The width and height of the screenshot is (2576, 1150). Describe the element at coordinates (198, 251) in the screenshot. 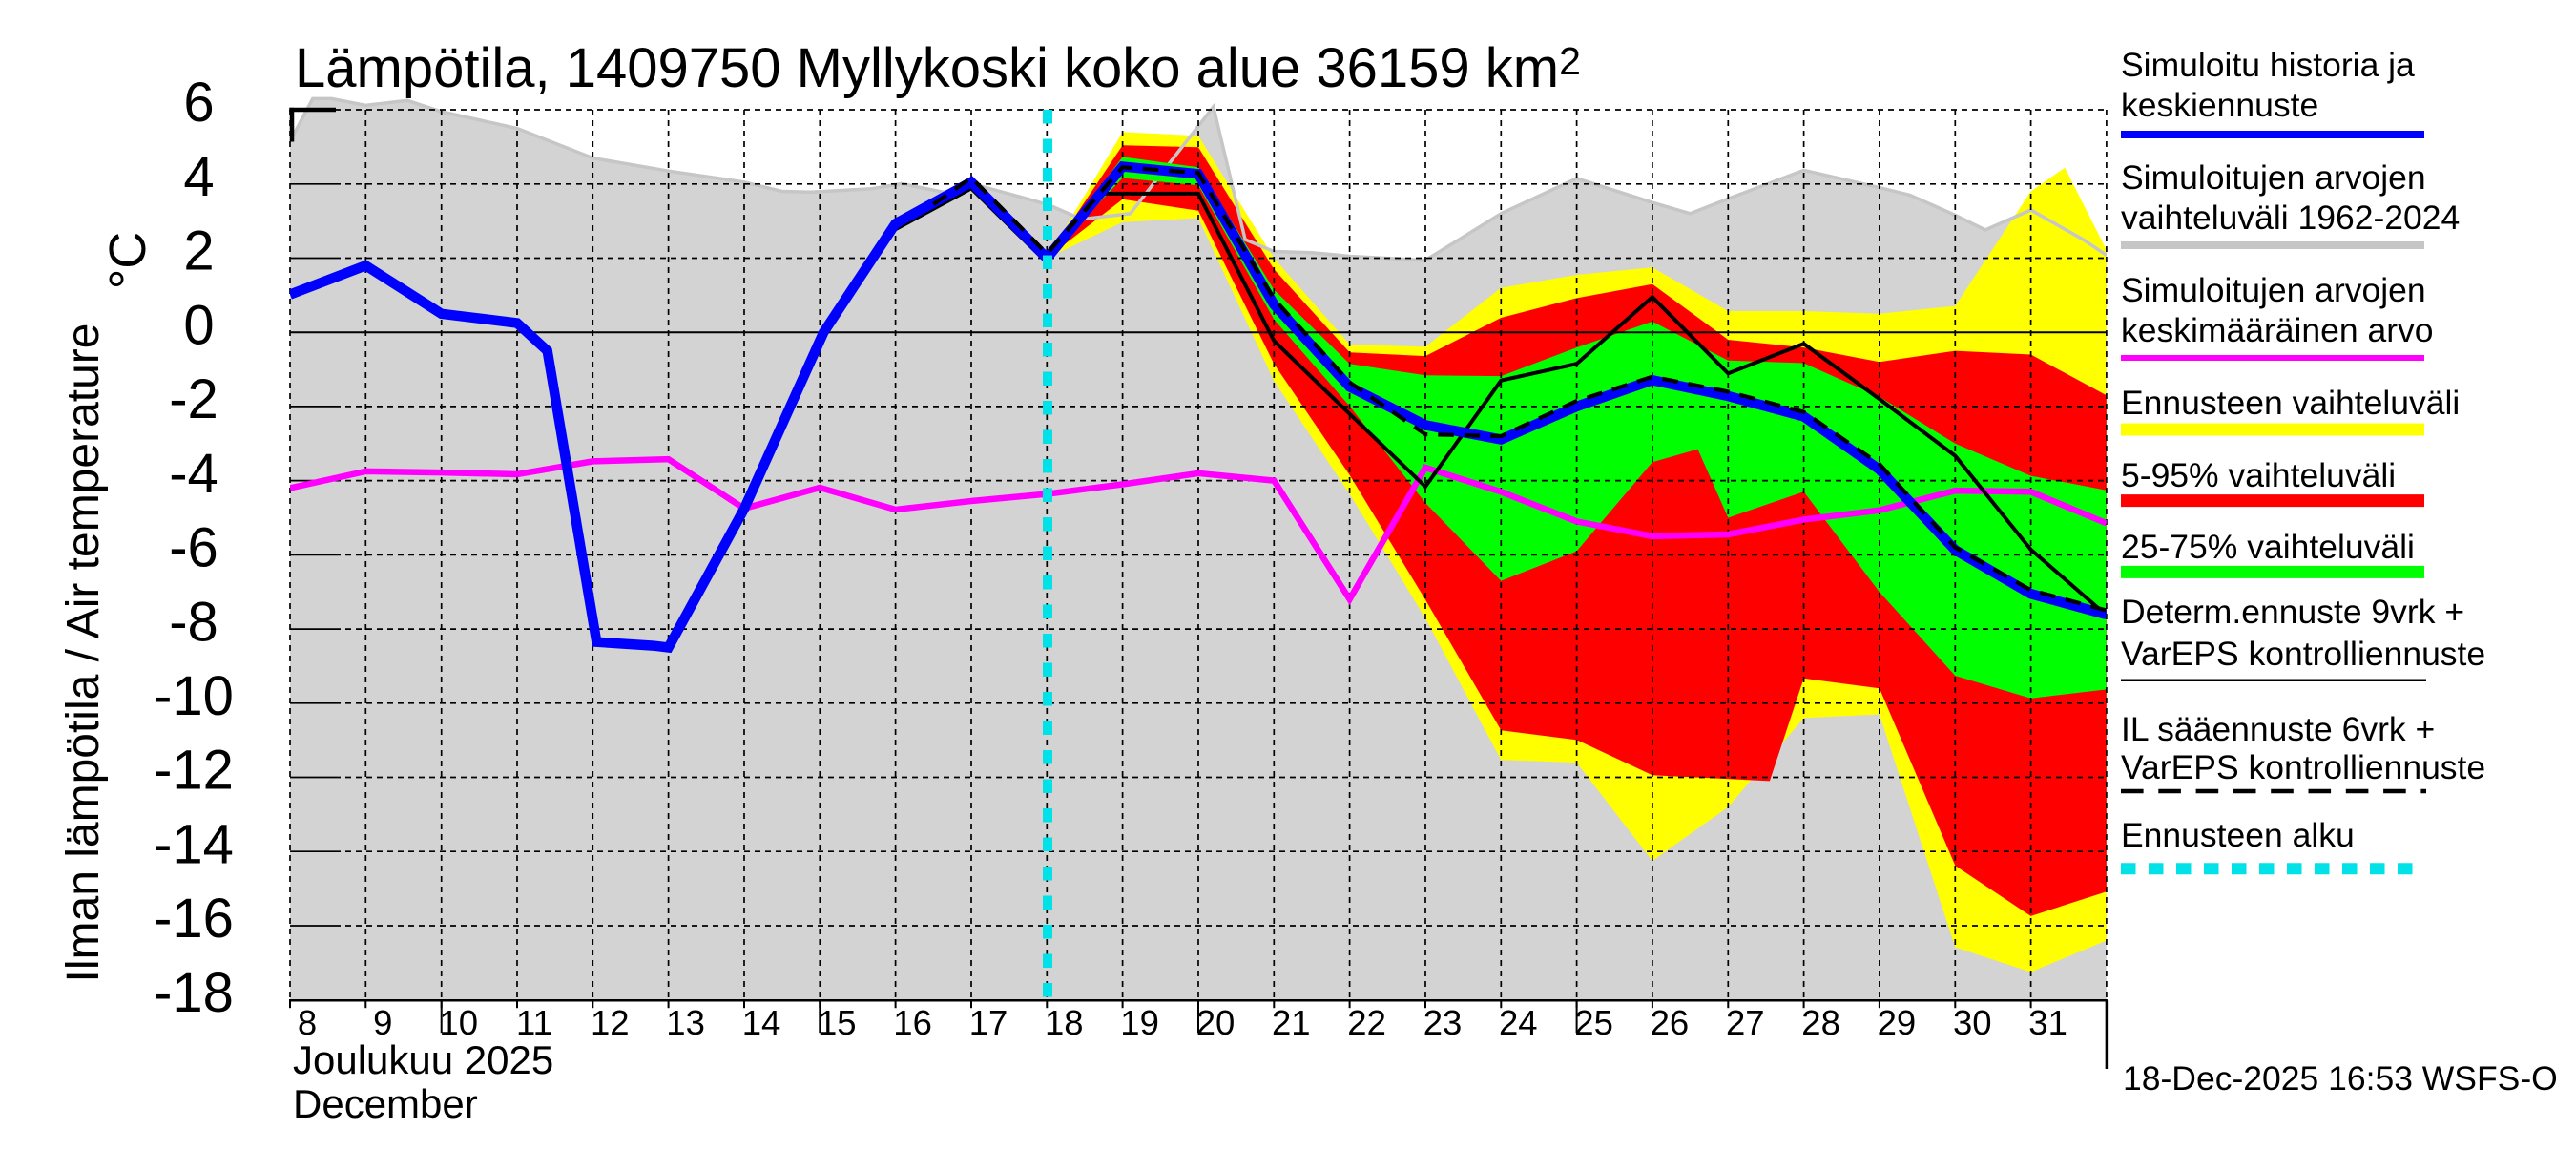

I see `svg-text: 2` at that location.